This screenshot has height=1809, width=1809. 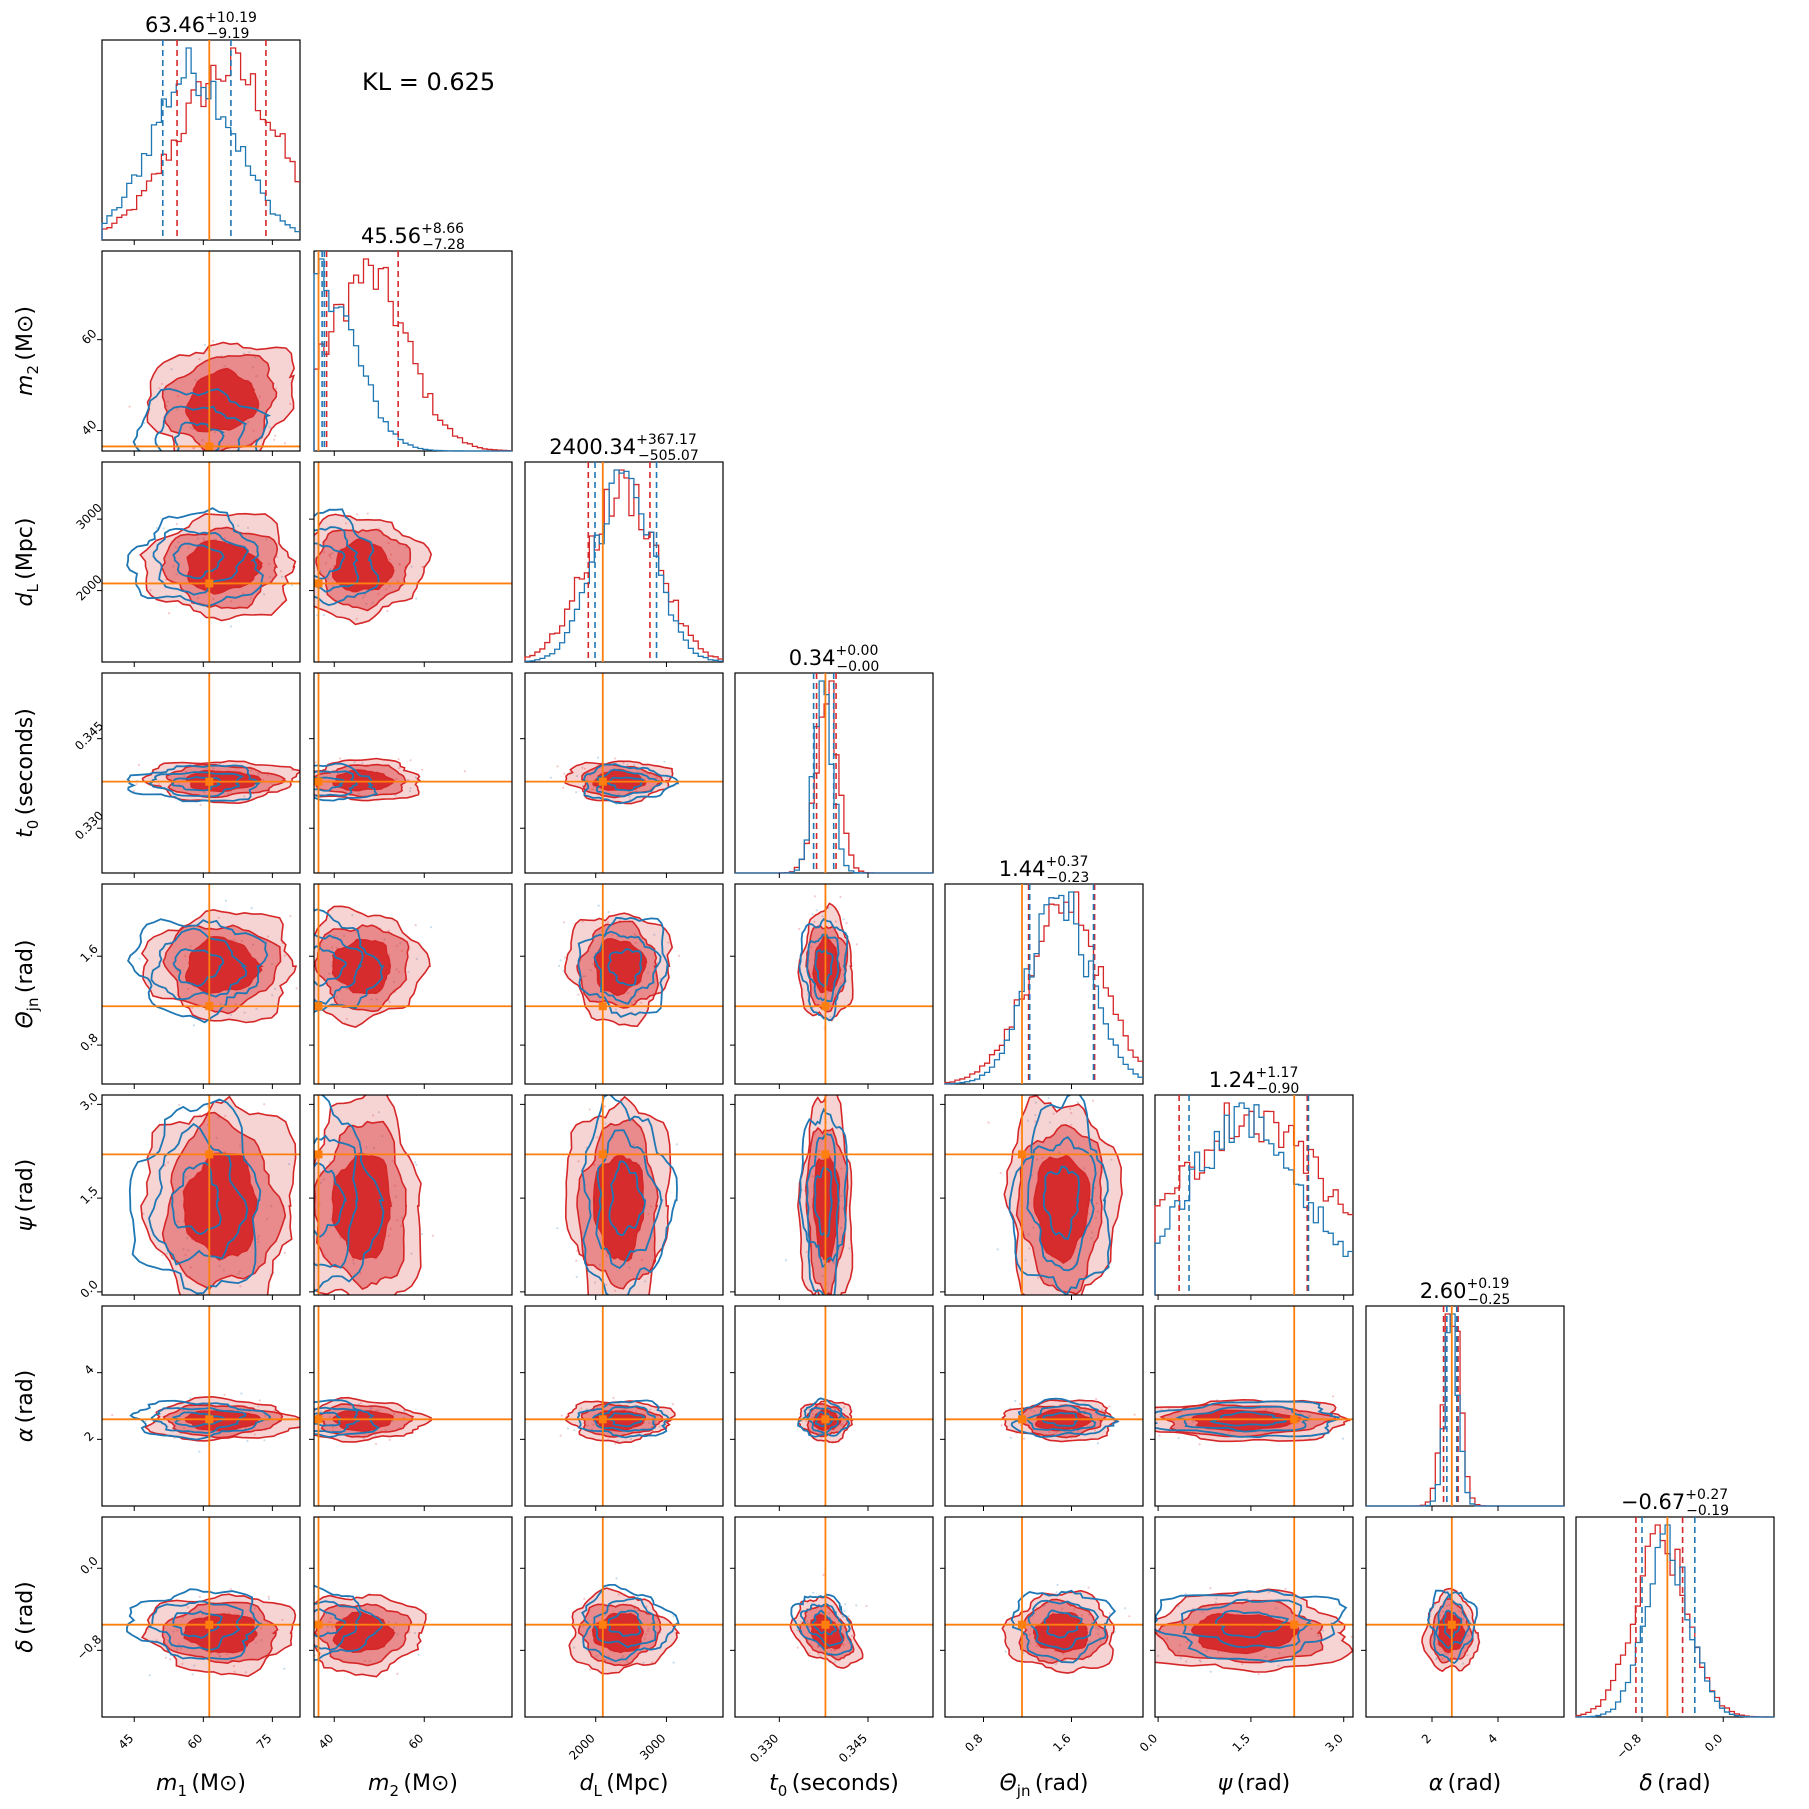 What do you see at coordinates (1254, 1406) in the screenshot?
I see `scatter-panel-psi-alpha` at bounding box center [1254, 1406].